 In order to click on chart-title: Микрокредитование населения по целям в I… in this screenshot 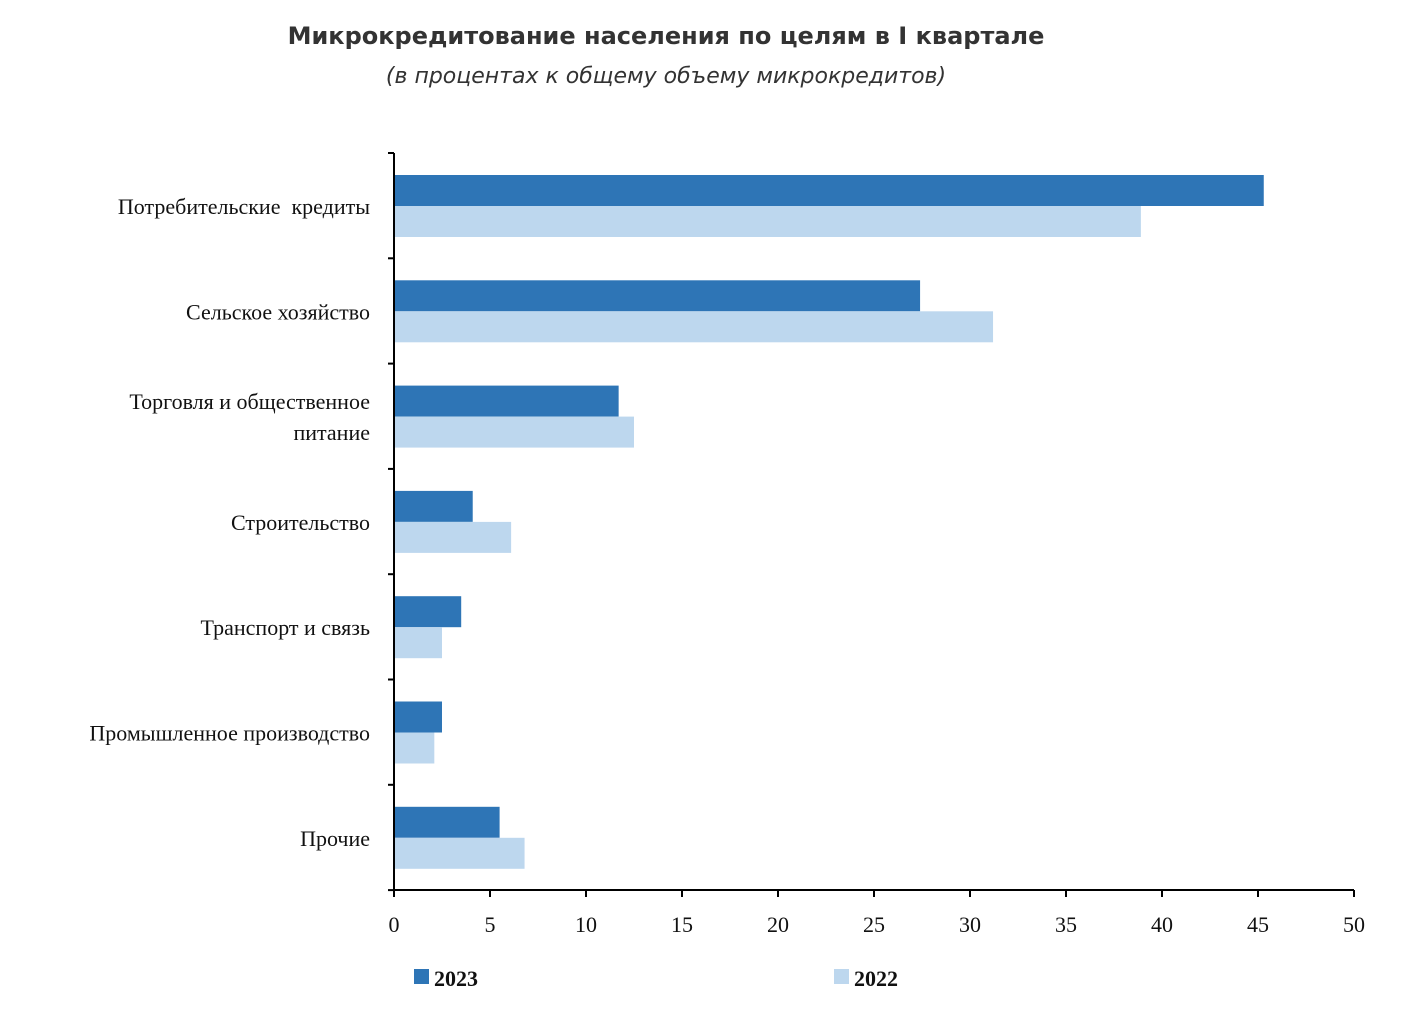, I will do `click(666, 36)`.